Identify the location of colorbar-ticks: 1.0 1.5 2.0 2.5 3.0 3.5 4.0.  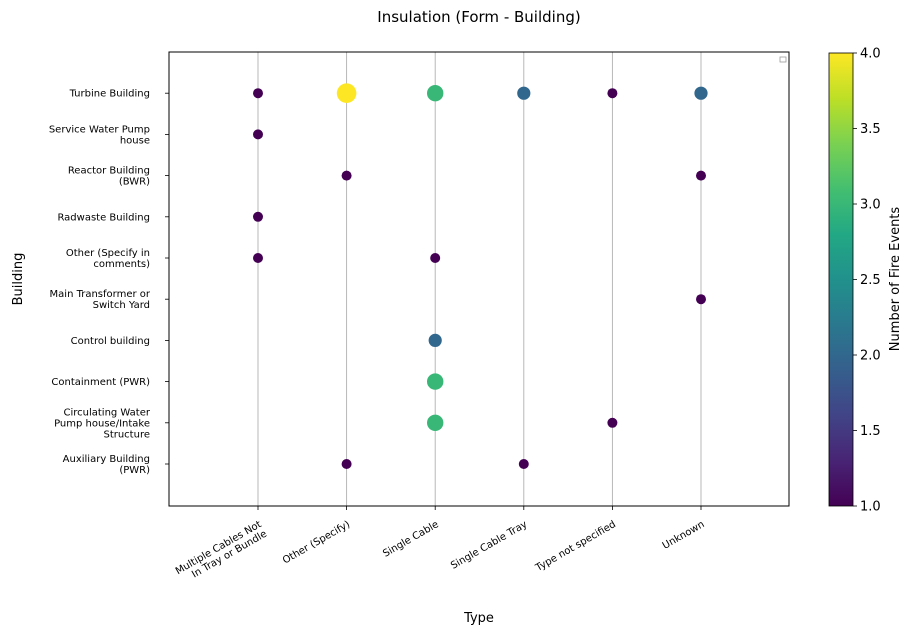
(867, 281).